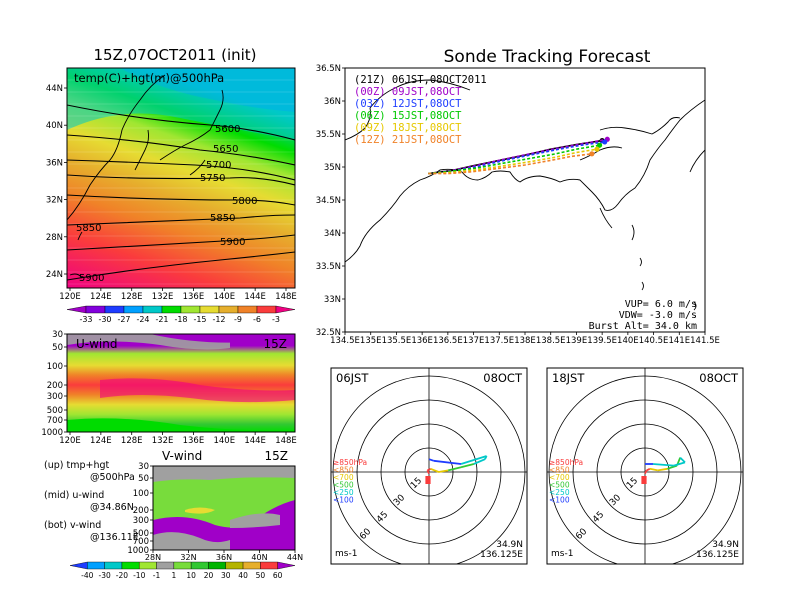 The height and width of the screenshot is (612, 792). I want to click on track-endpoint, so click(599, 145).